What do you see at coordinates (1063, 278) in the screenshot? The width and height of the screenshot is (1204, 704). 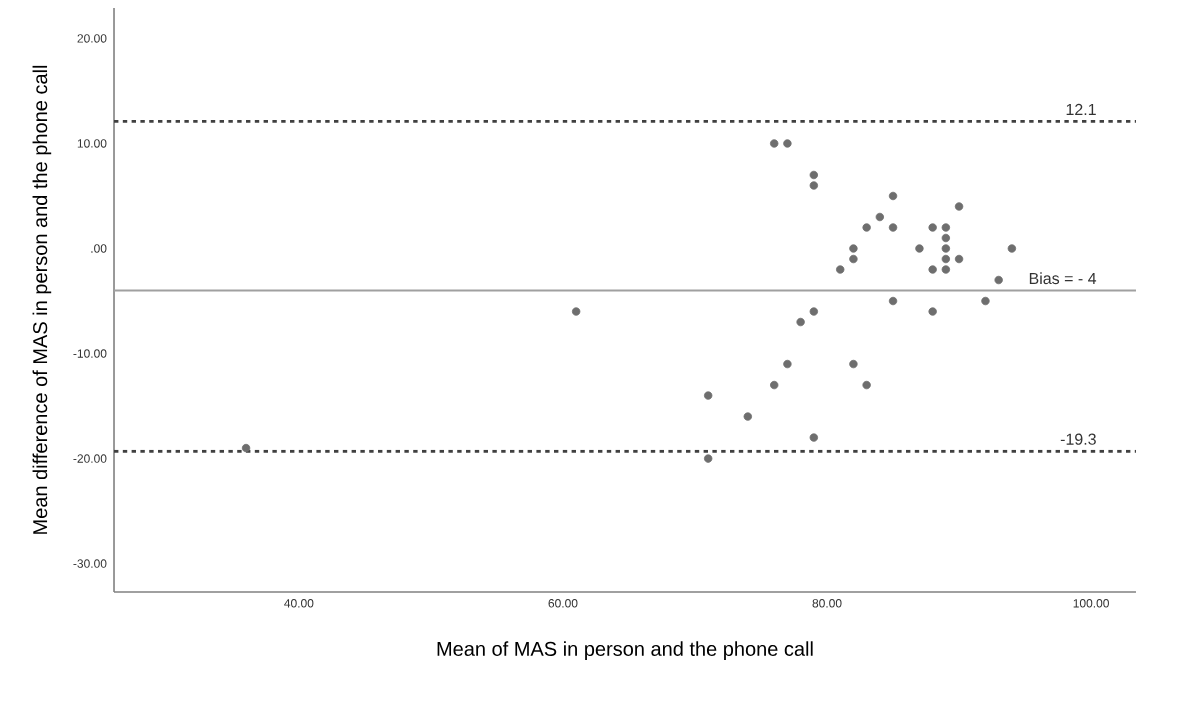 I see `ref-line-label: Bias = - 4` at bounding box center [1063, 278].